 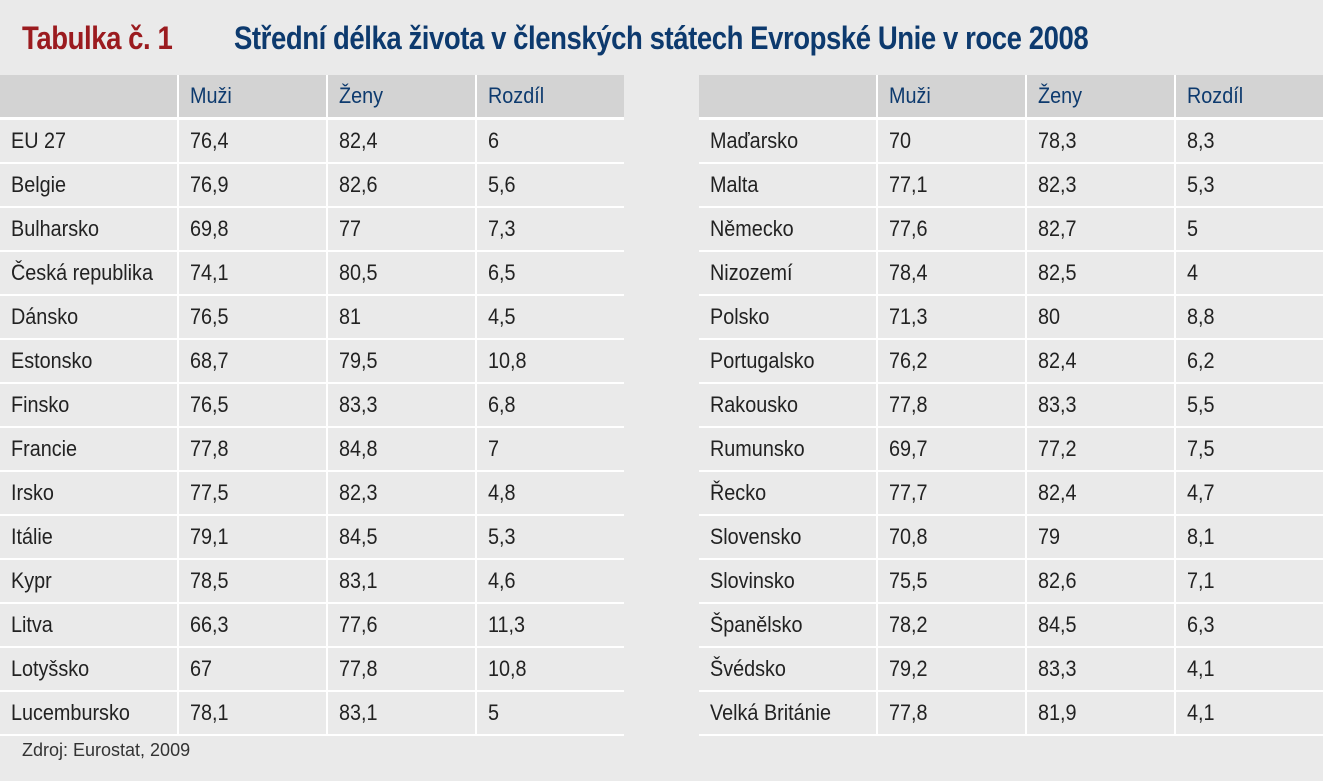 I want to click on difference-cell: 7, so click(x=549, y=449).